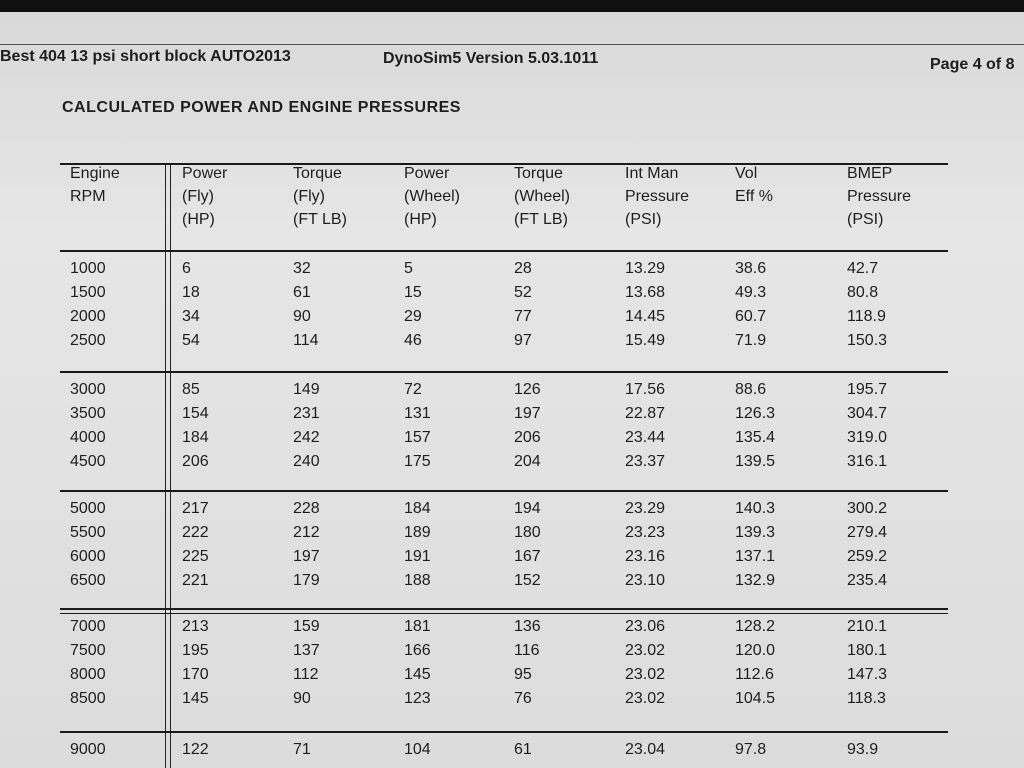 The image size is (1024, 768). I want to click on cell: 221, so click(195, 580).